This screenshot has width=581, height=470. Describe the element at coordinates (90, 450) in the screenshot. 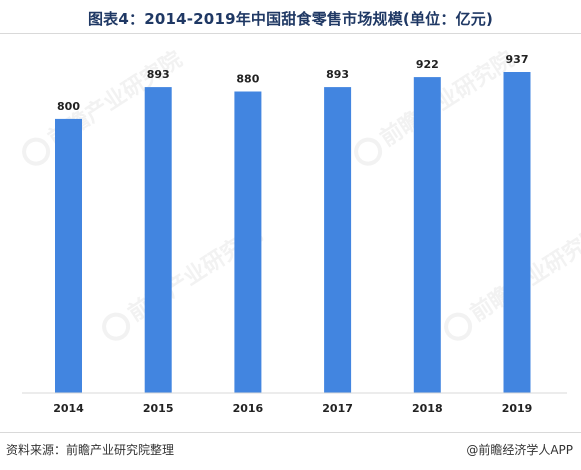

I see `source-note: 资料来源：前瞻产业研究院整理` at that location.